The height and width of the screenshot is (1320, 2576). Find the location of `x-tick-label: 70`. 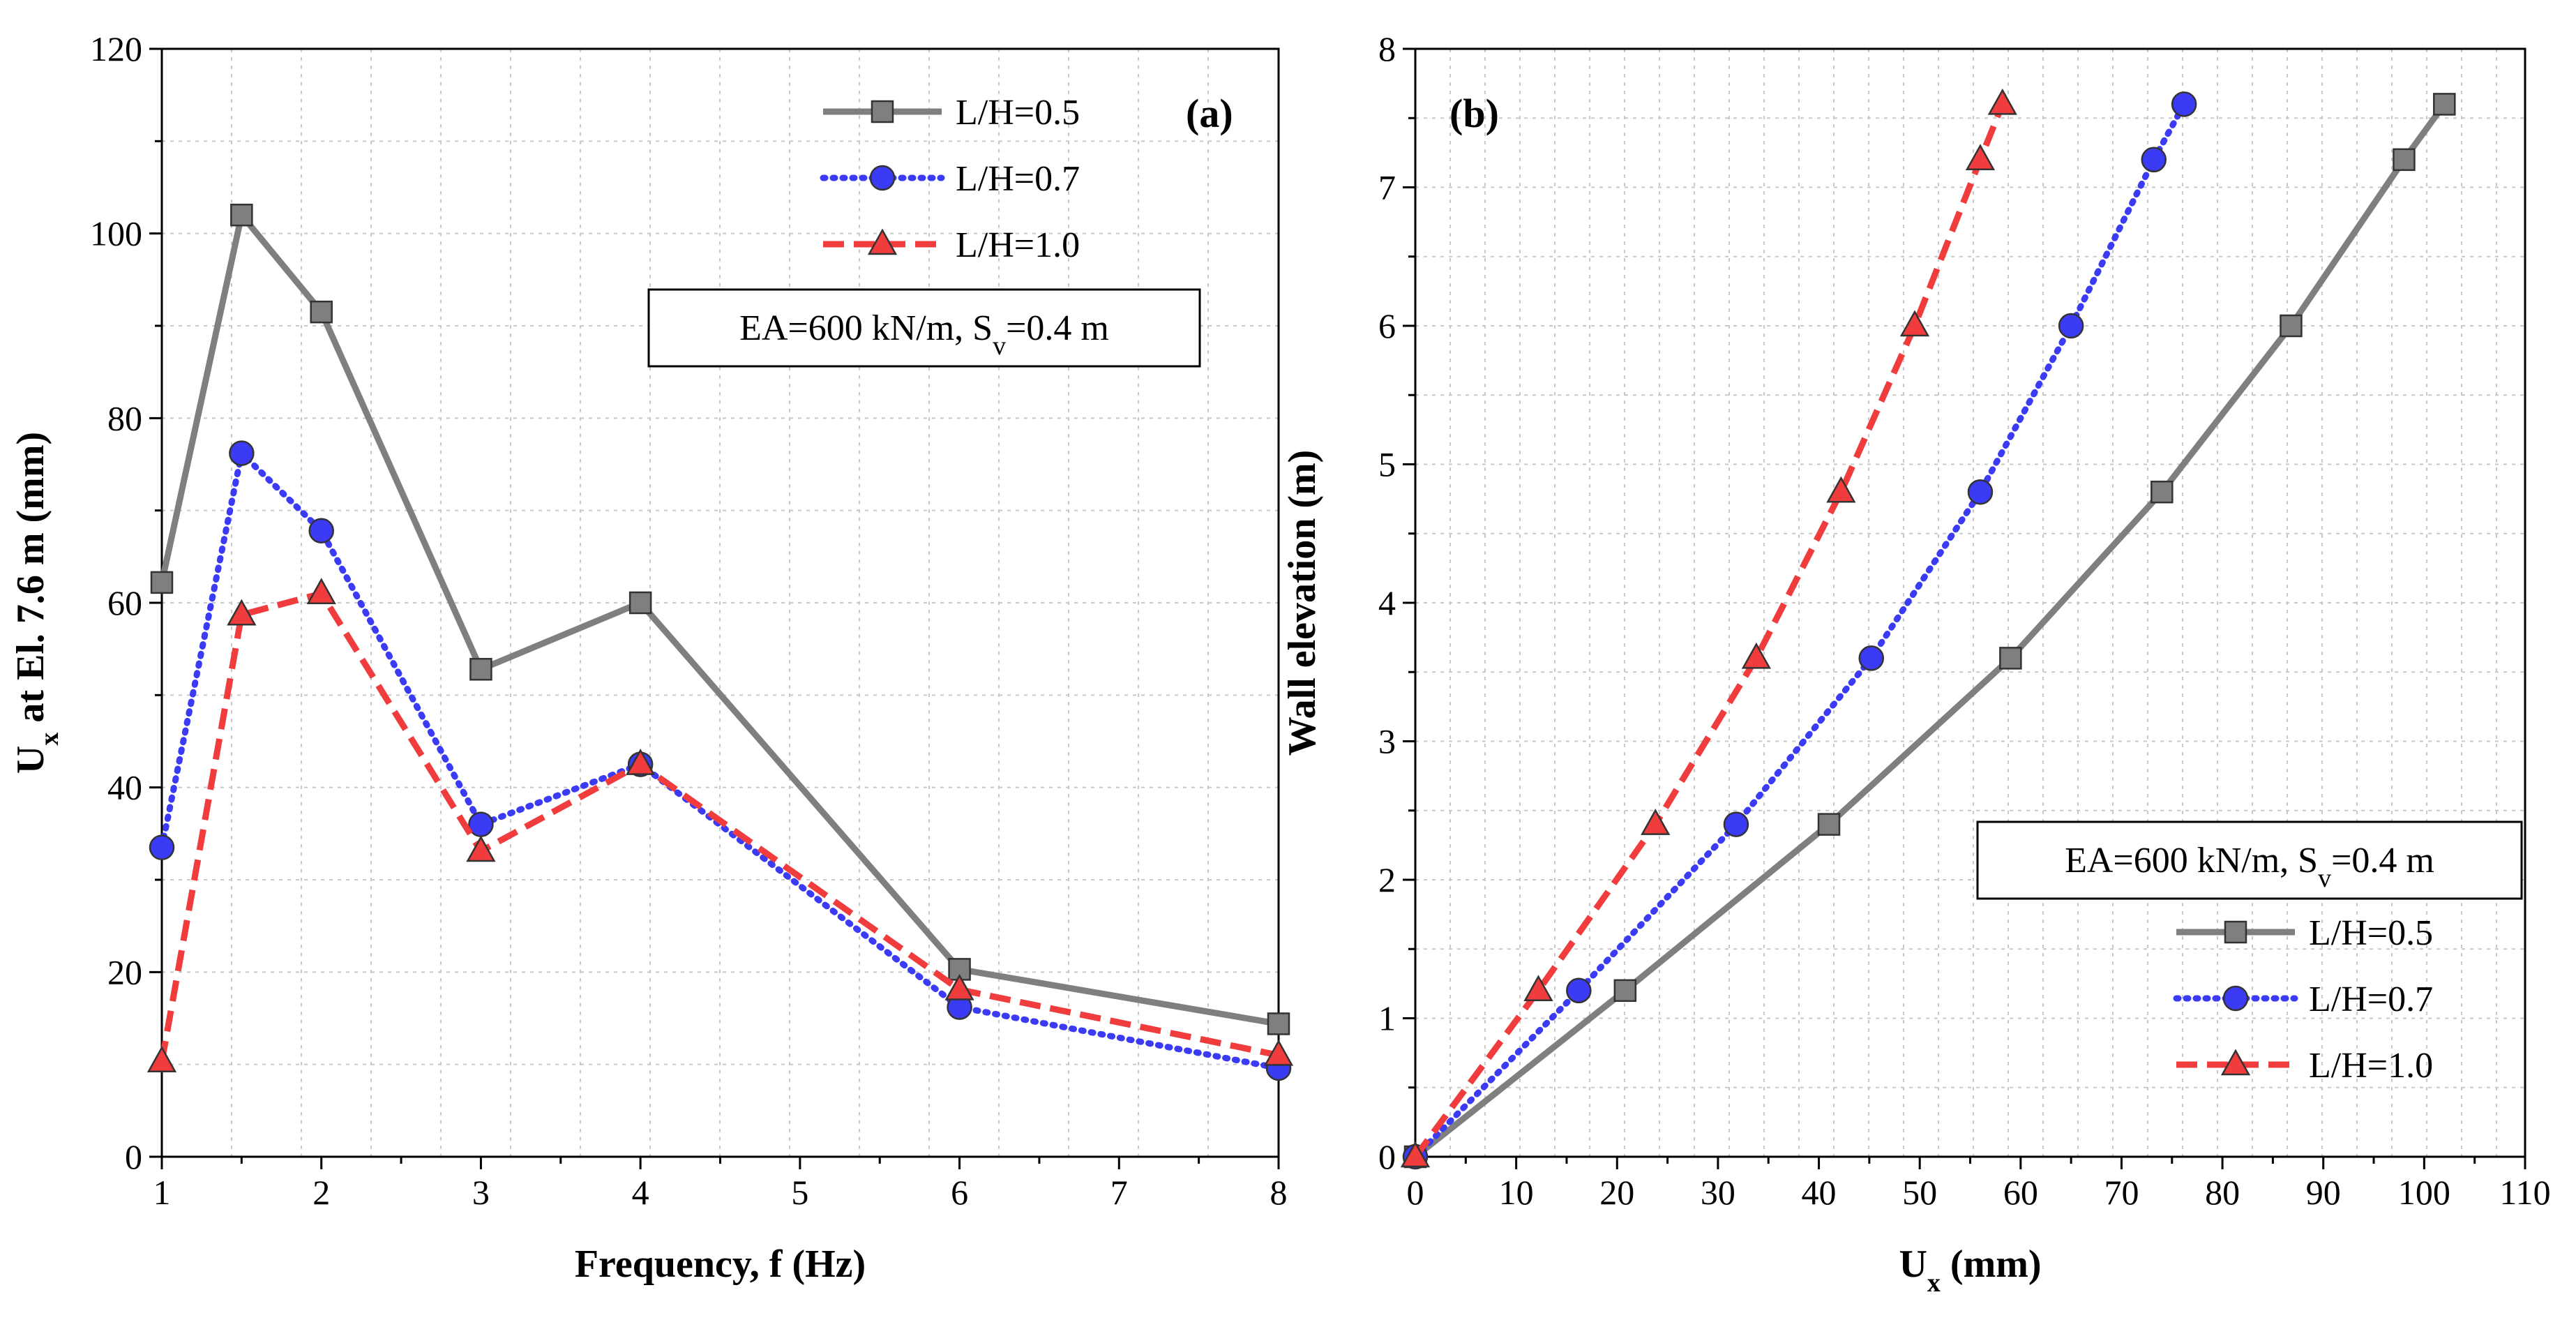

x-tick-label: 70 is located at coordinates (2121, 1192).